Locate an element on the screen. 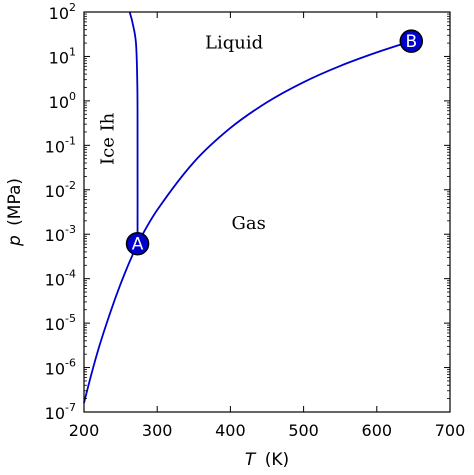  y-tick-label: 10² is located at coordinates (62, 12).